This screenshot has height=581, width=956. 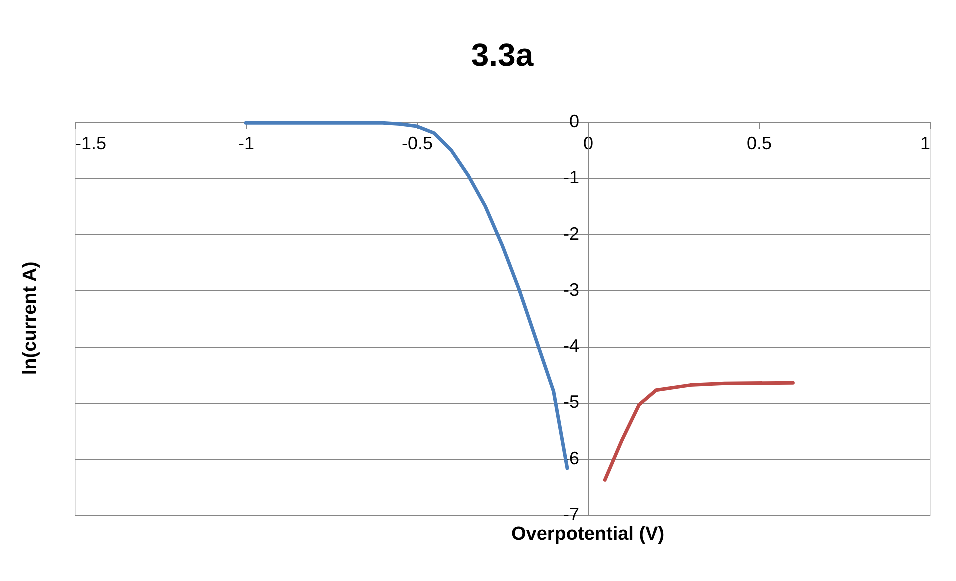 I want to click on x-tick-label: -0.5, so click(x=418, y=144).